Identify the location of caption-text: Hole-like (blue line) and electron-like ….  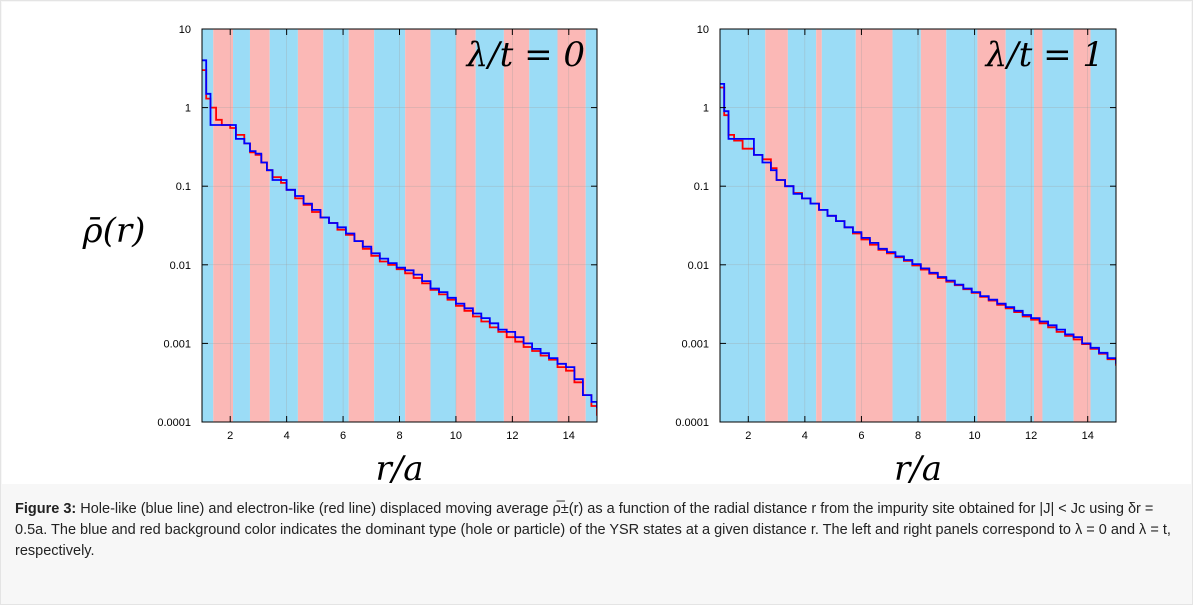
(593, 530).